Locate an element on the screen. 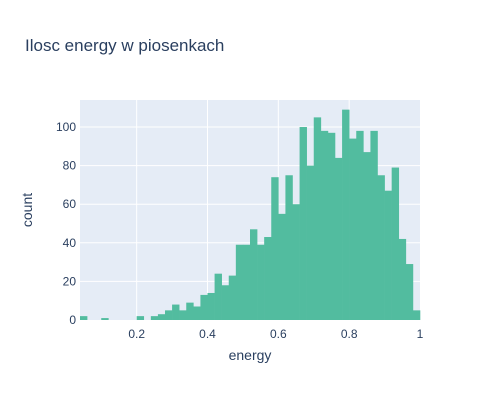 This screenshot has height=400, width=500. x-tick-label: 0.8 is located at coordinates (349, 334).